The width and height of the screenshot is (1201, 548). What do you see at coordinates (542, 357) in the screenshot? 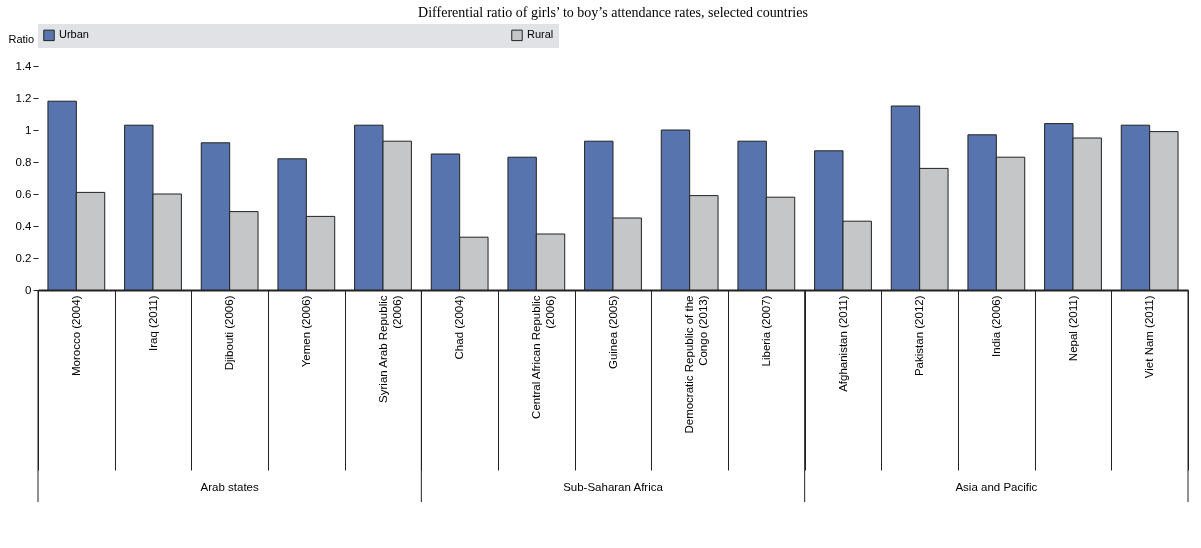
I see `x-tick-label: Central African Republic (2006)` at bounding box center [542, 357].